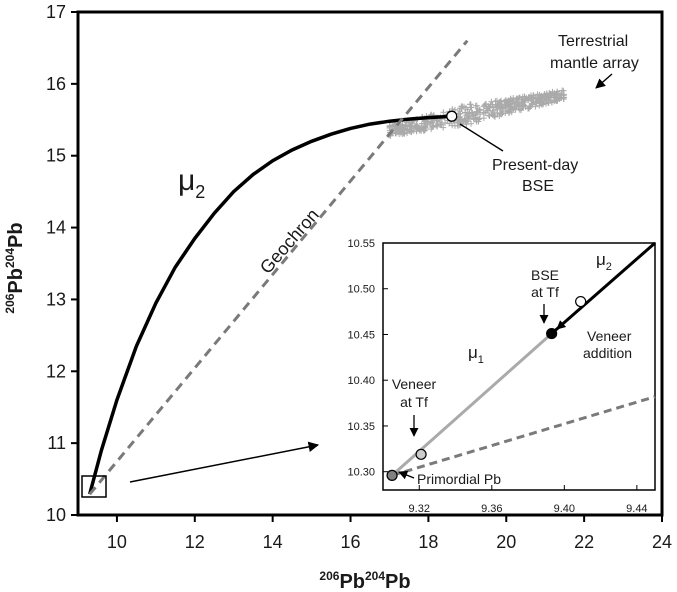 This screenshot has width=677, height=592. Describe the element at coordinates (662, 542) in the screenshot. I see `x-tick-label: 24` at that location.